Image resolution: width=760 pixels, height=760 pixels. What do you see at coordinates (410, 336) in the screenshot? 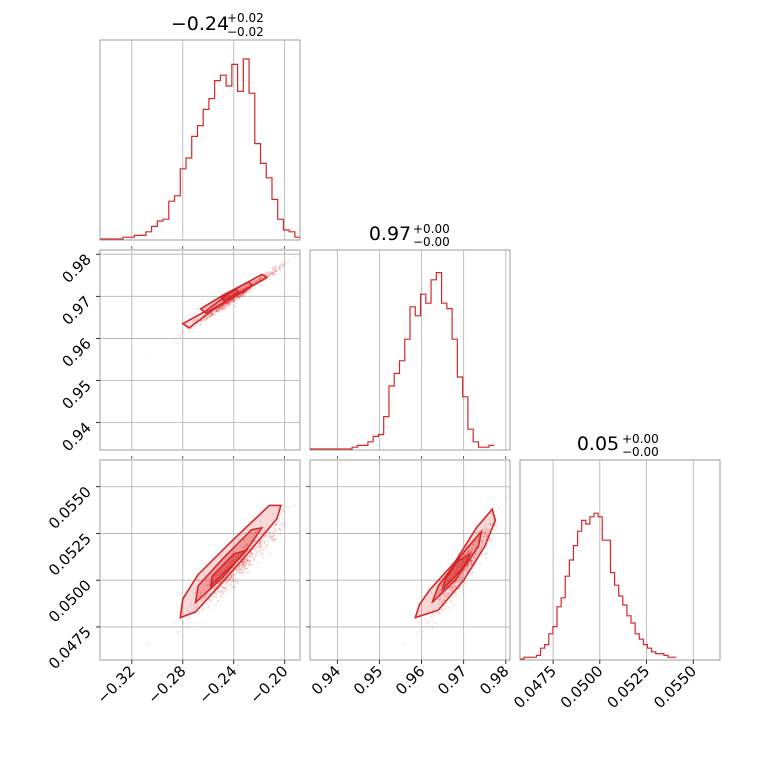
I see `panel-hist-1: 0.97 +0.00 −0.00` at bounding box center [410, 336].